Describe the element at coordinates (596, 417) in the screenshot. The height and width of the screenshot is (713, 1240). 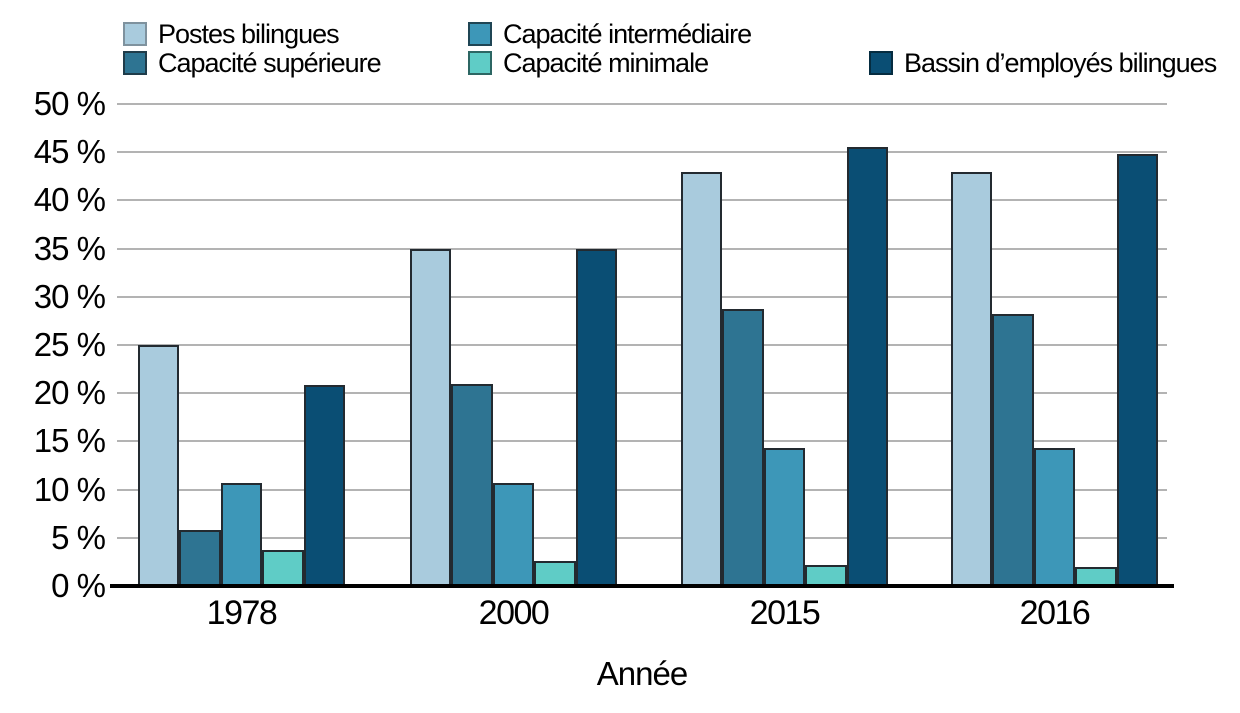
I see `bar-2000-bassin-d-employes-bilingues` at that location.